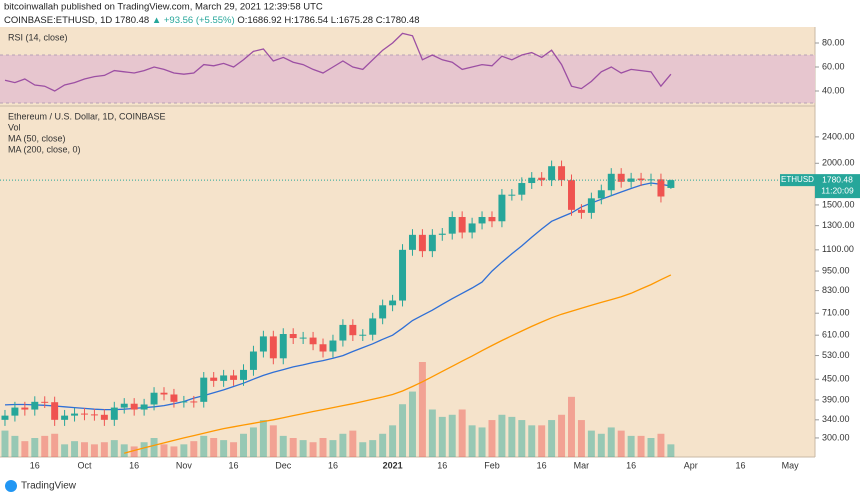 Image resolution: width=860 pixels, height=498 pixels. Describe the element at coordinates (328, 20) in the screenshot. I see `ohlc: O:1686.92 H:1786.54 L:1675.28 C:1780.48` at that location.